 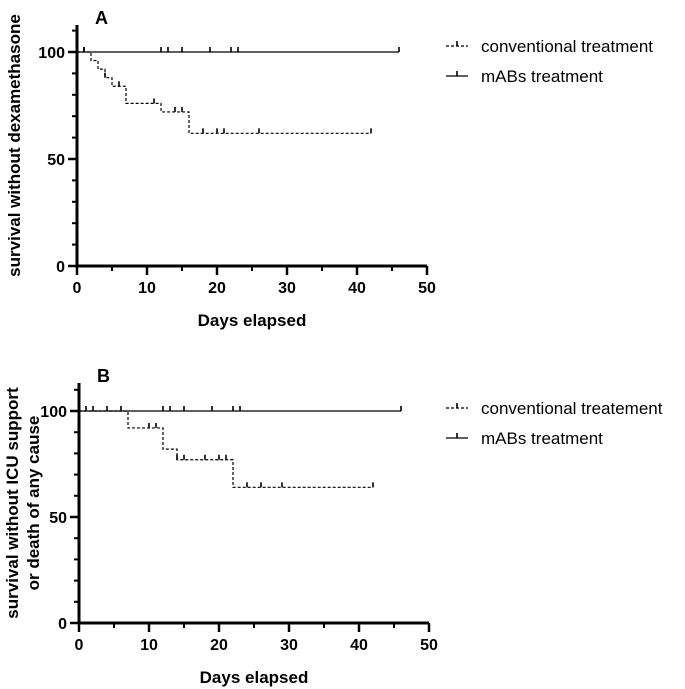 What do you see at coordinates (77, 288) in the screenshot?
I see `panel-a-x-tick-label: 0` at bounding box center [77, 288].